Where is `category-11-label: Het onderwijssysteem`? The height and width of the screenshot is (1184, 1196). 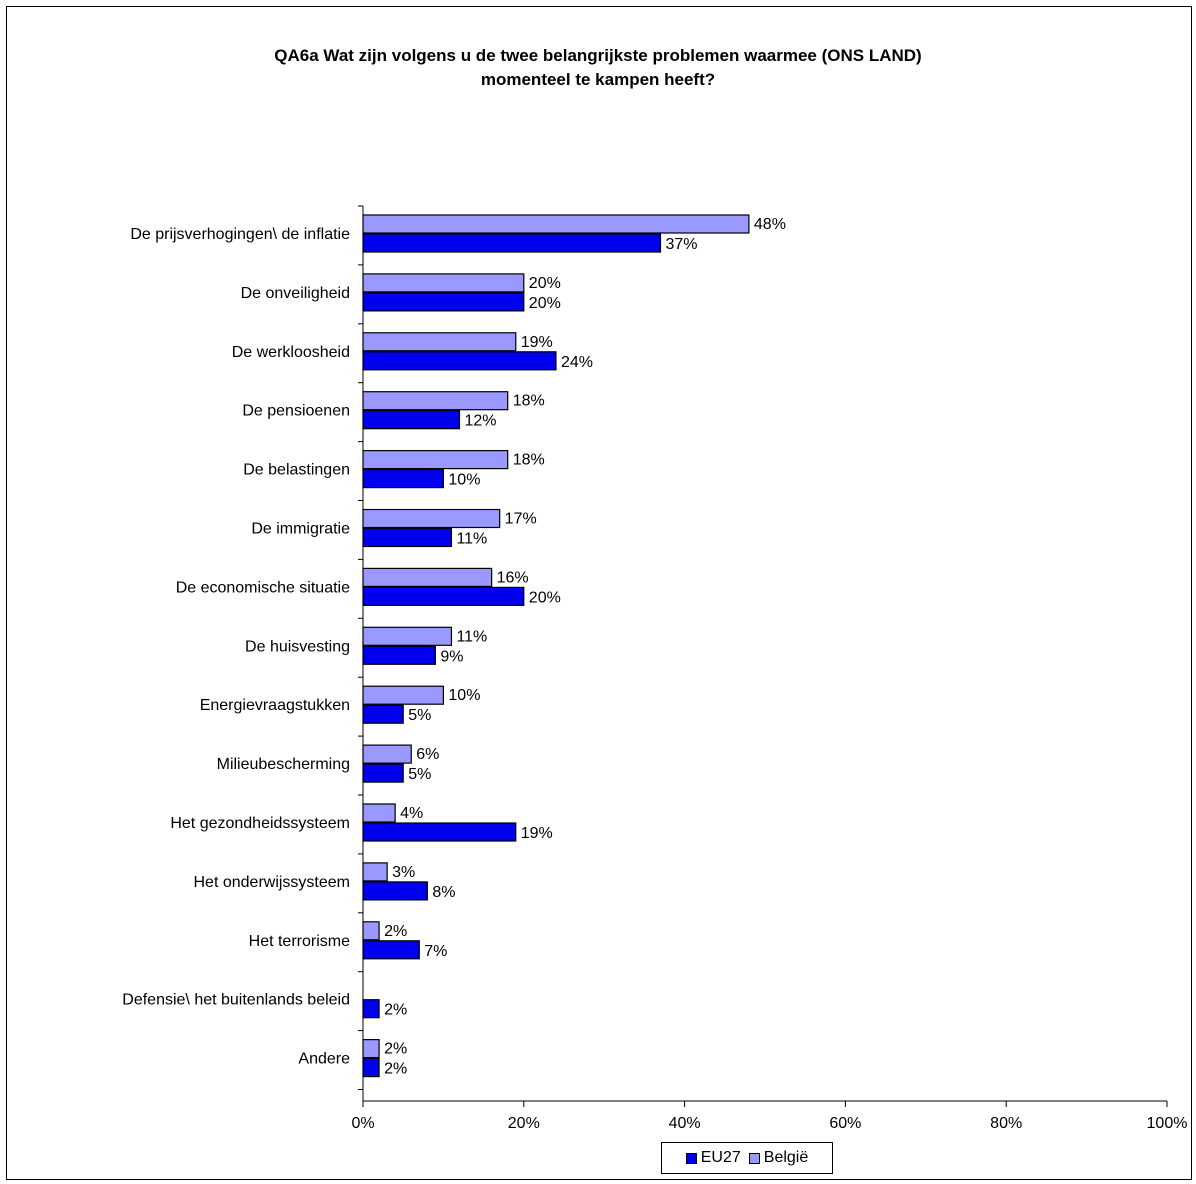
category-11-label: Het onderwijssysteem is located at coordinates (272, 882).